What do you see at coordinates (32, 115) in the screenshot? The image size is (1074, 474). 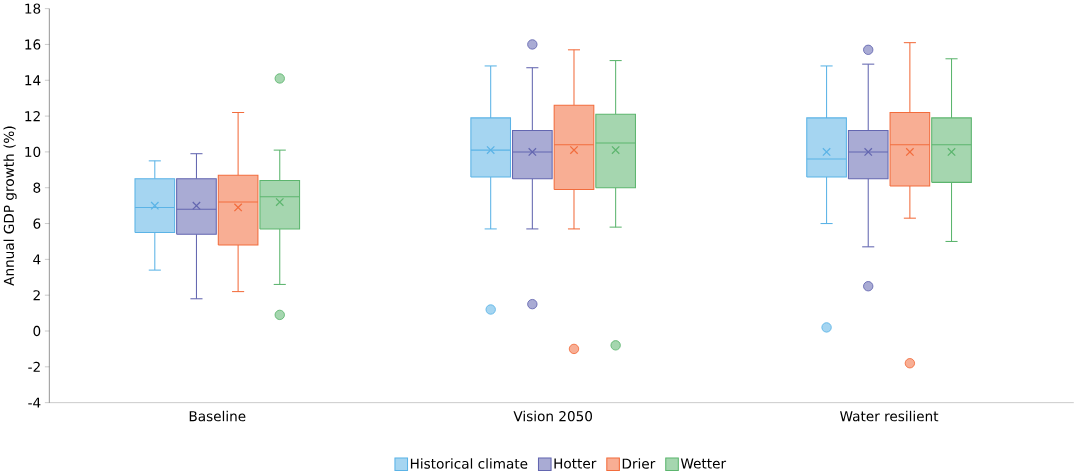 I see `y-tick-label: 12` at bounding box center [32, 115].